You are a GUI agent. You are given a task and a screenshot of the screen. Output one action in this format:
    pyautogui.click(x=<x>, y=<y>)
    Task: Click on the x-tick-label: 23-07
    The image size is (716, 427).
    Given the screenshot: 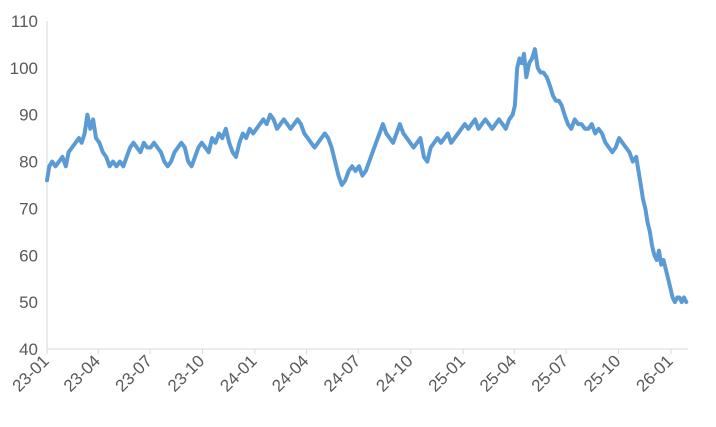 What is the action you would take?
    pyautogui.click(x=134, y=373)
    